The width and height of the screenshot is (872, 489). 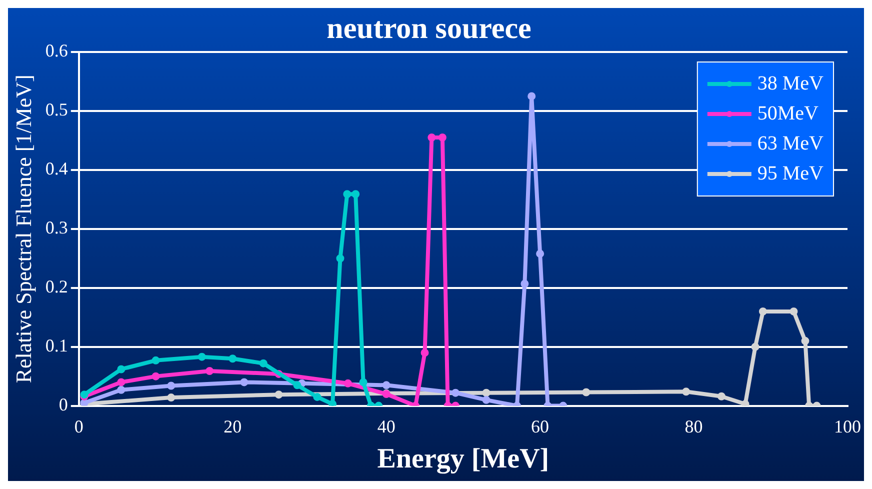 I want to click on chart-title: neutron sourece, so click(x=429, y=28).